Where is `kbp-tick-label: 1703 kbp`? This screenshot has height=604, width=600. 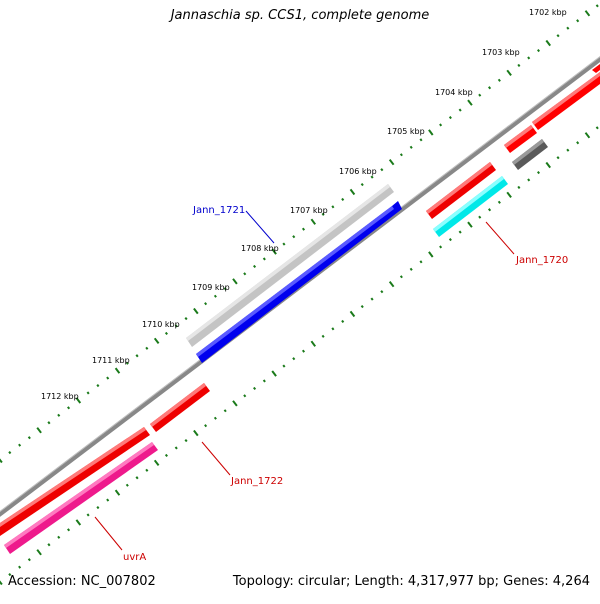 kbp-tick-label: 1703 kbp is located at coordinates (501, 52).